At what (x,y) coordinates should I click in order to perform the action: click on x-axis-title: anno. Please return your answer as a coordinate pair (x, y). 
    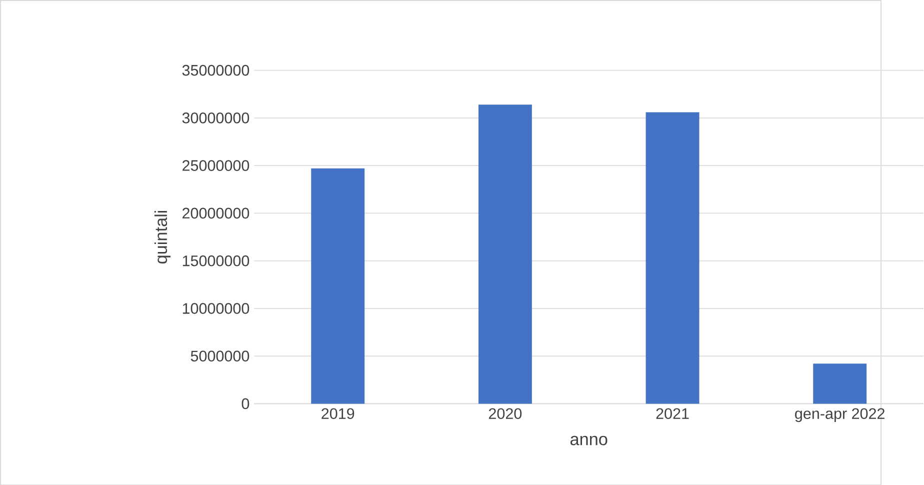
    Looking at the image, I should click on (589, 441).